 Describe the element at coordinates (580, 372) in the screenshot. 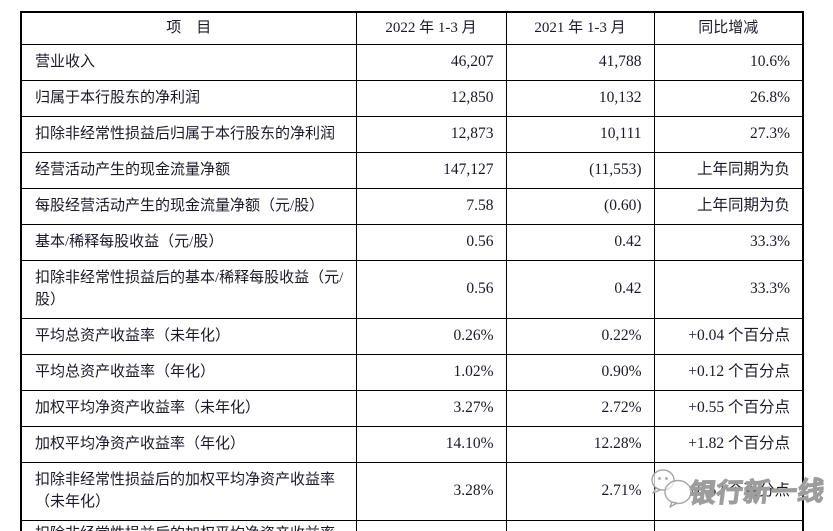

I see `value-2021-cell: 0.90%` at that location.